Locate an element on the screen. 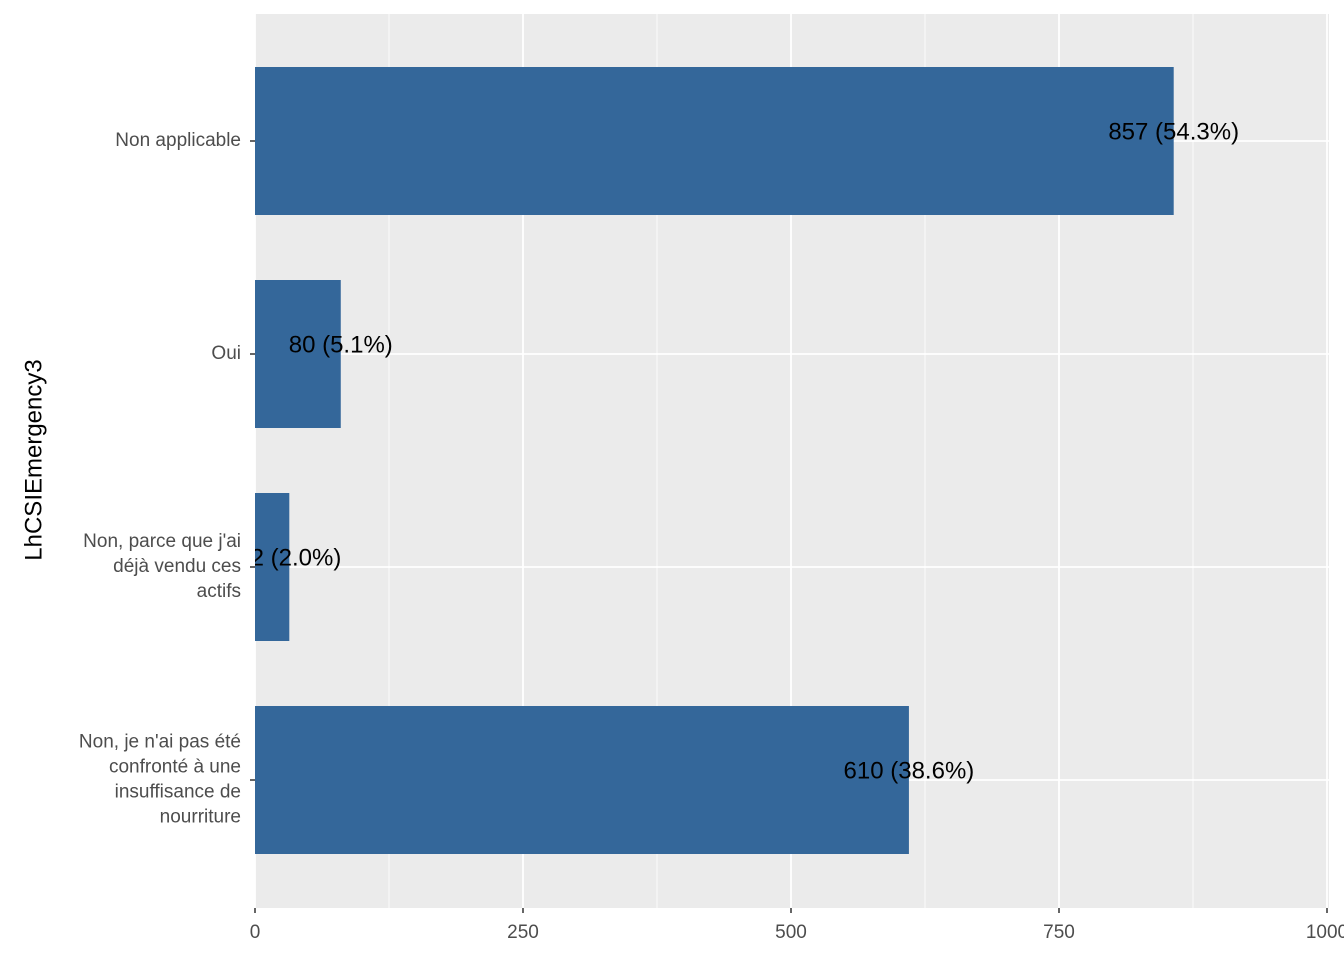 This screenshot has height=960, width=1344. x-tick-label: 500 is located at coordinates (791, 932).